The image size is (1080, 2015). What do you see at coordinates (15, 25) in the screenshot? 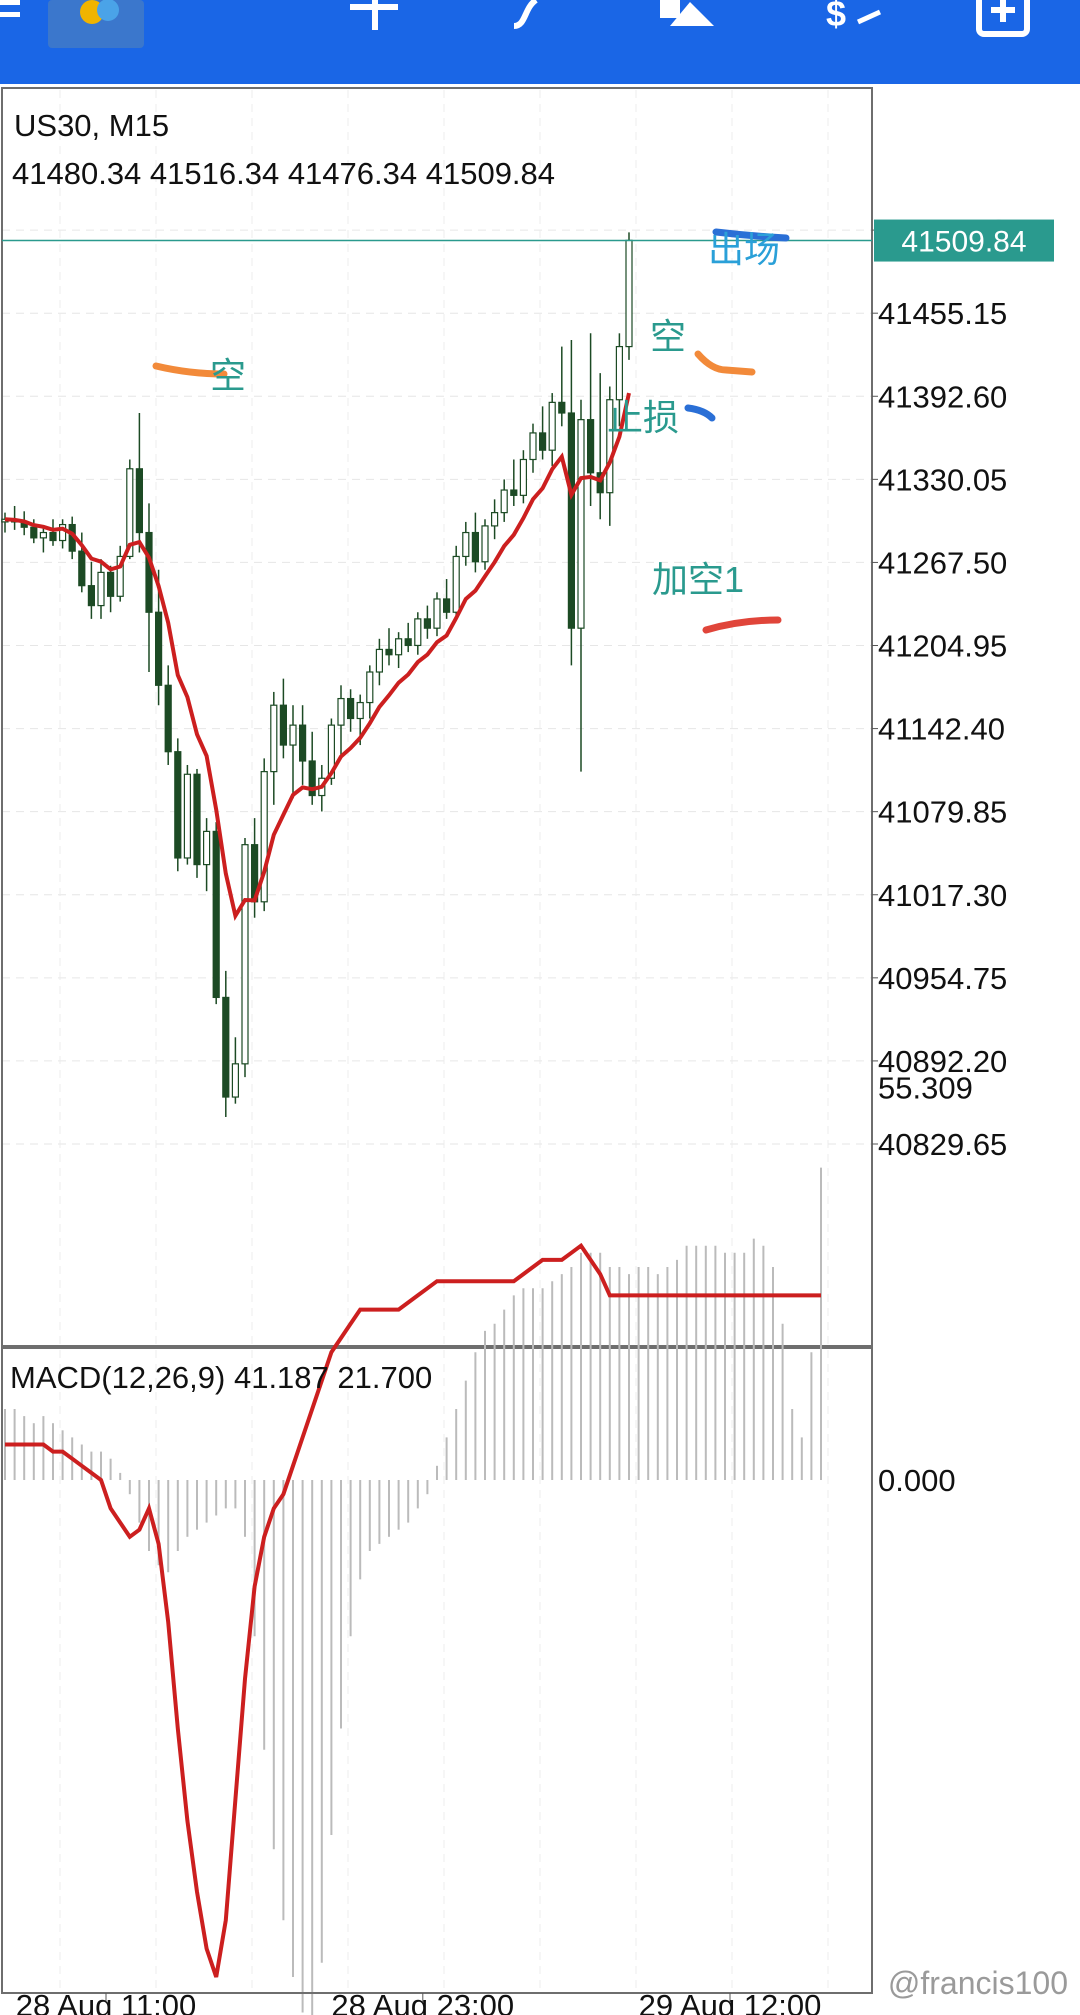
I see `menu-icon` at bounding box center [15, 25].